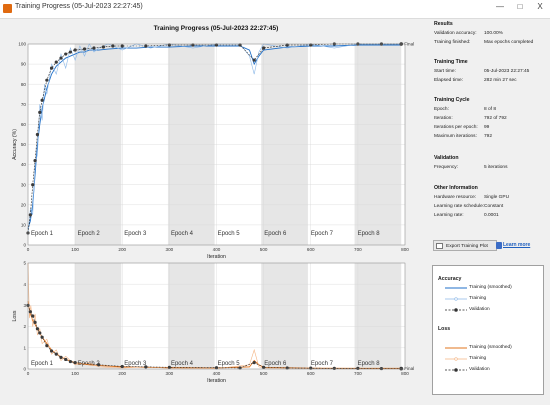 The width and height of the screenshot is (550, 405). I want to click on loss-epoch-label: Epoch 1, so click(42, 364).